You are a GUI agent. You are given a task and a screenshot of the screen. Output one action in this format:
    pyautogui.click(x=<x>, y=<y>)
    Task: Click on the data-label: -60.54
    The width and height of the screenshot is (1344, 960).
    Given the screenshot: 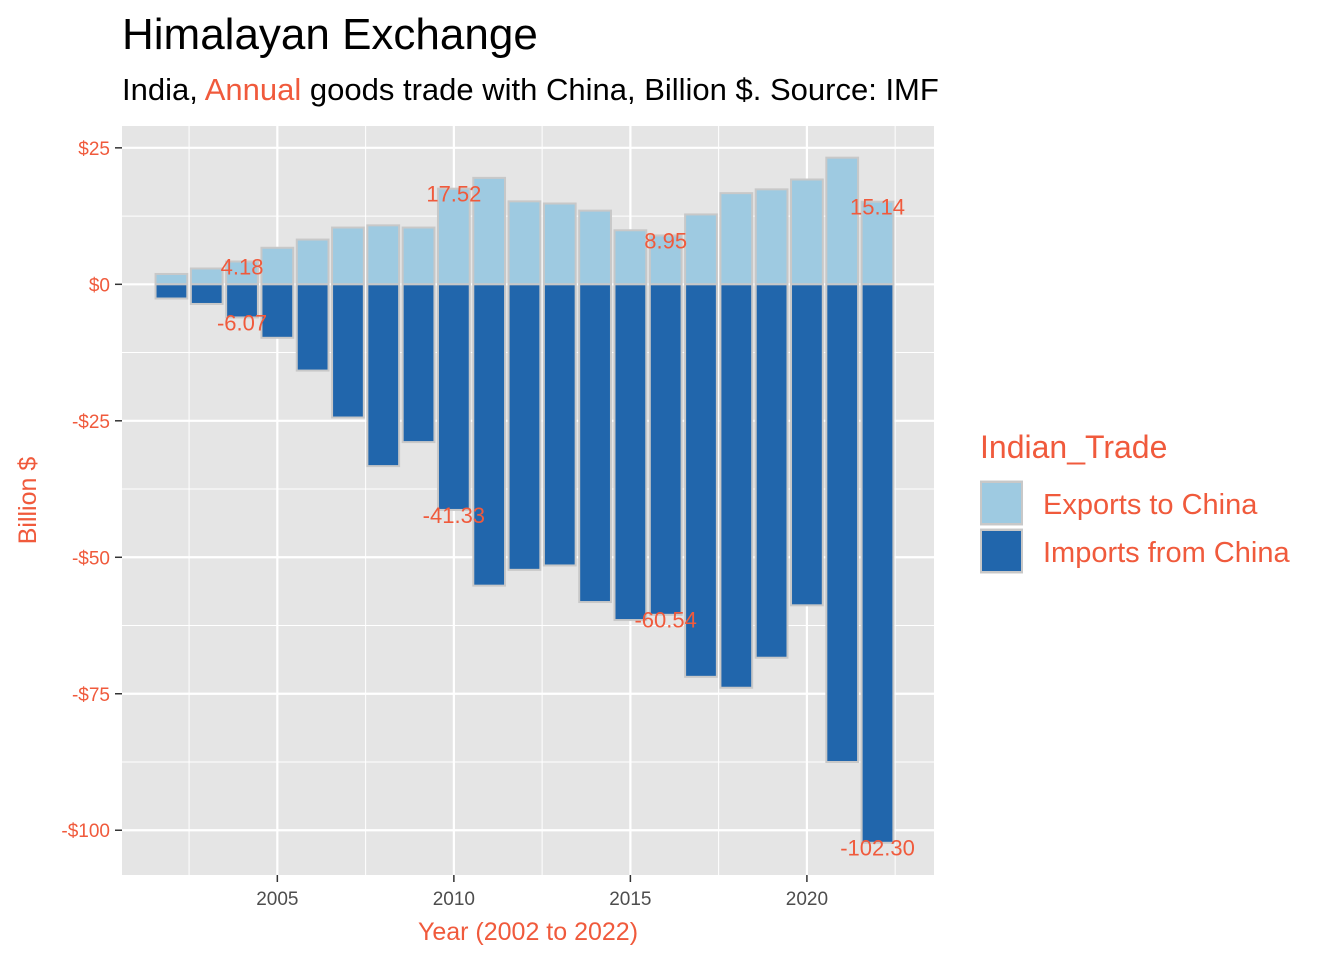 What is the action you would take?
    pyautogui.click(x=665, y=620)
    